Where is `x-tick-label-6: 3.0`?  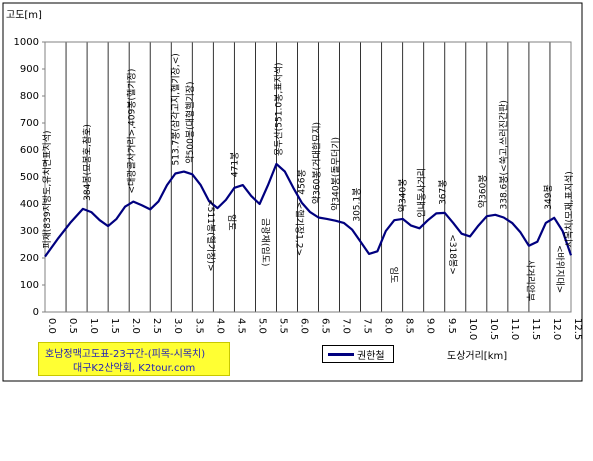 x-tick-label-6: 3.0 is located at coordinates (177, 326).